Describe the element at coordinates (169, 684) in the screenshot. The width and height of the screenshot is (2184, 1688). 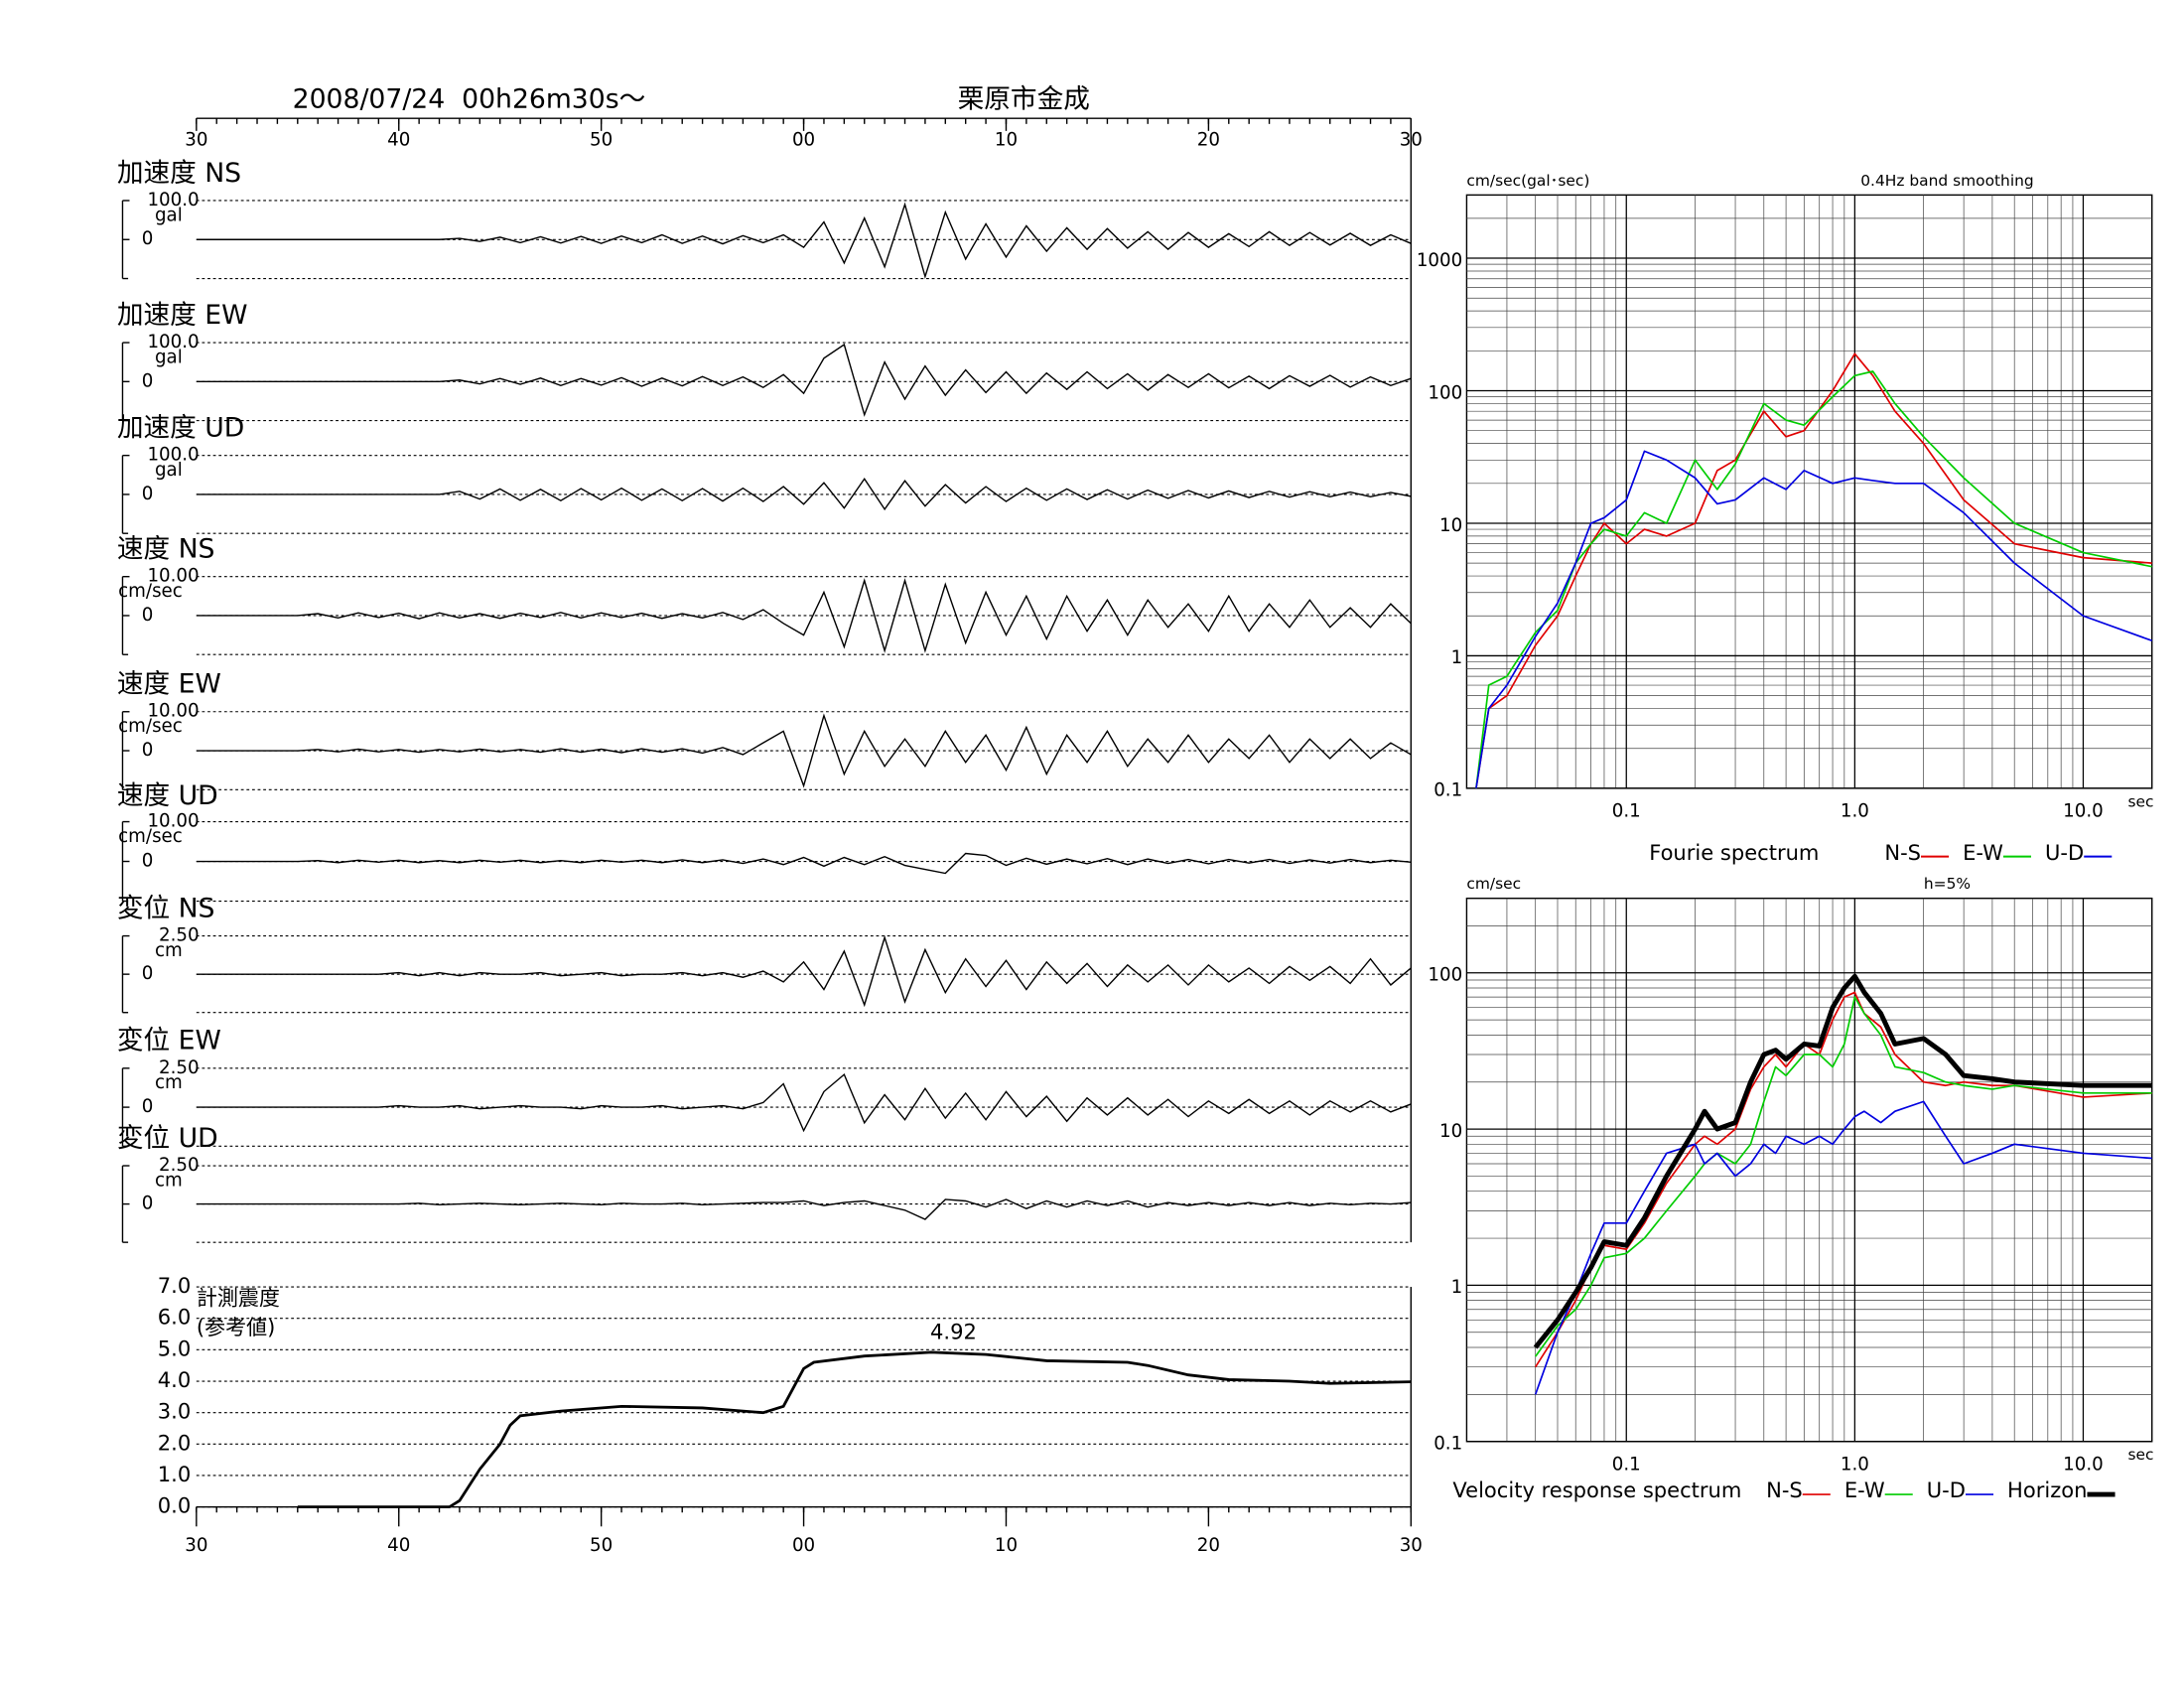
I see `panel-label: 速度 EW` at that location.